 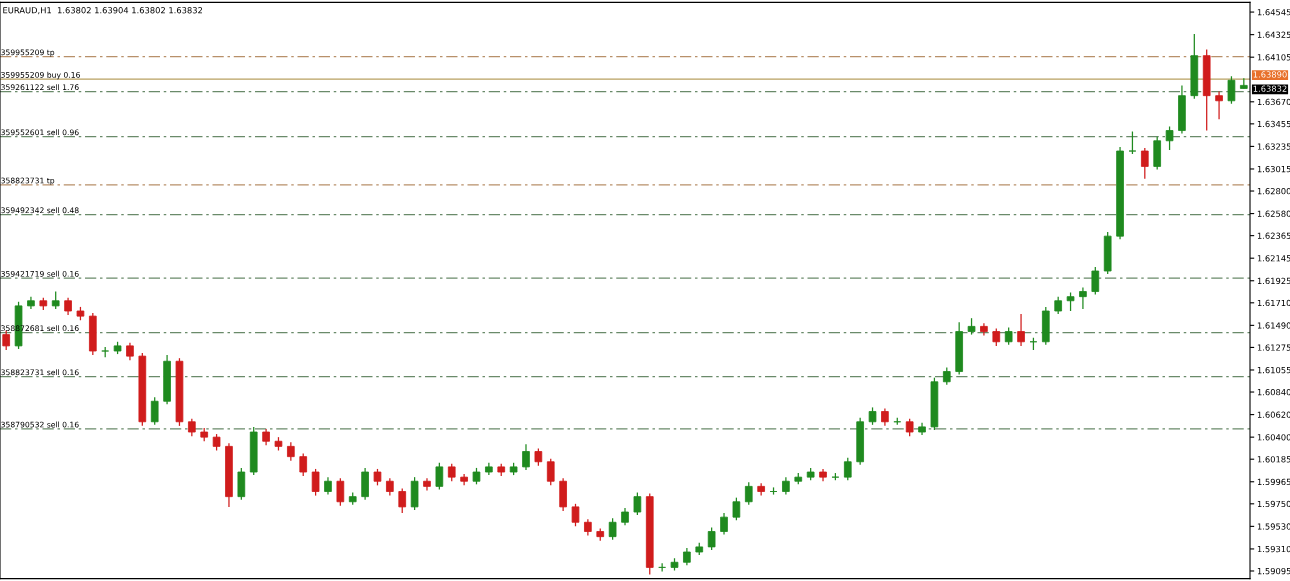 I want to click on text: 1.63832, so click(x=1270, y=88).